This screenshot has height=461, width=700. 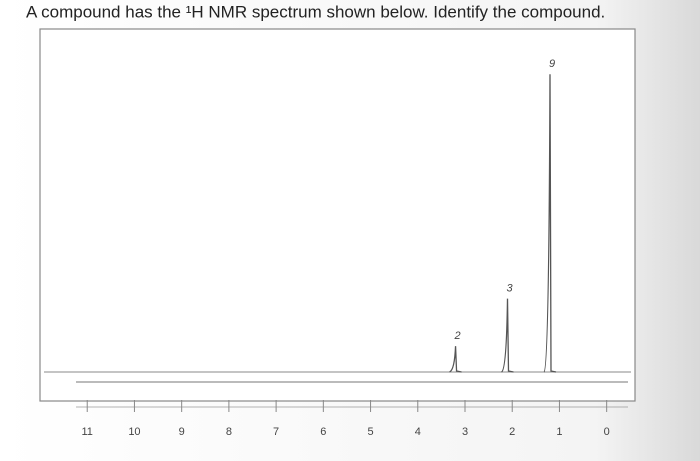 What do you see at coordinates (370, 432) in the screenshot?
I see `x-tick-label: 5` at bounding box center [370, 432].